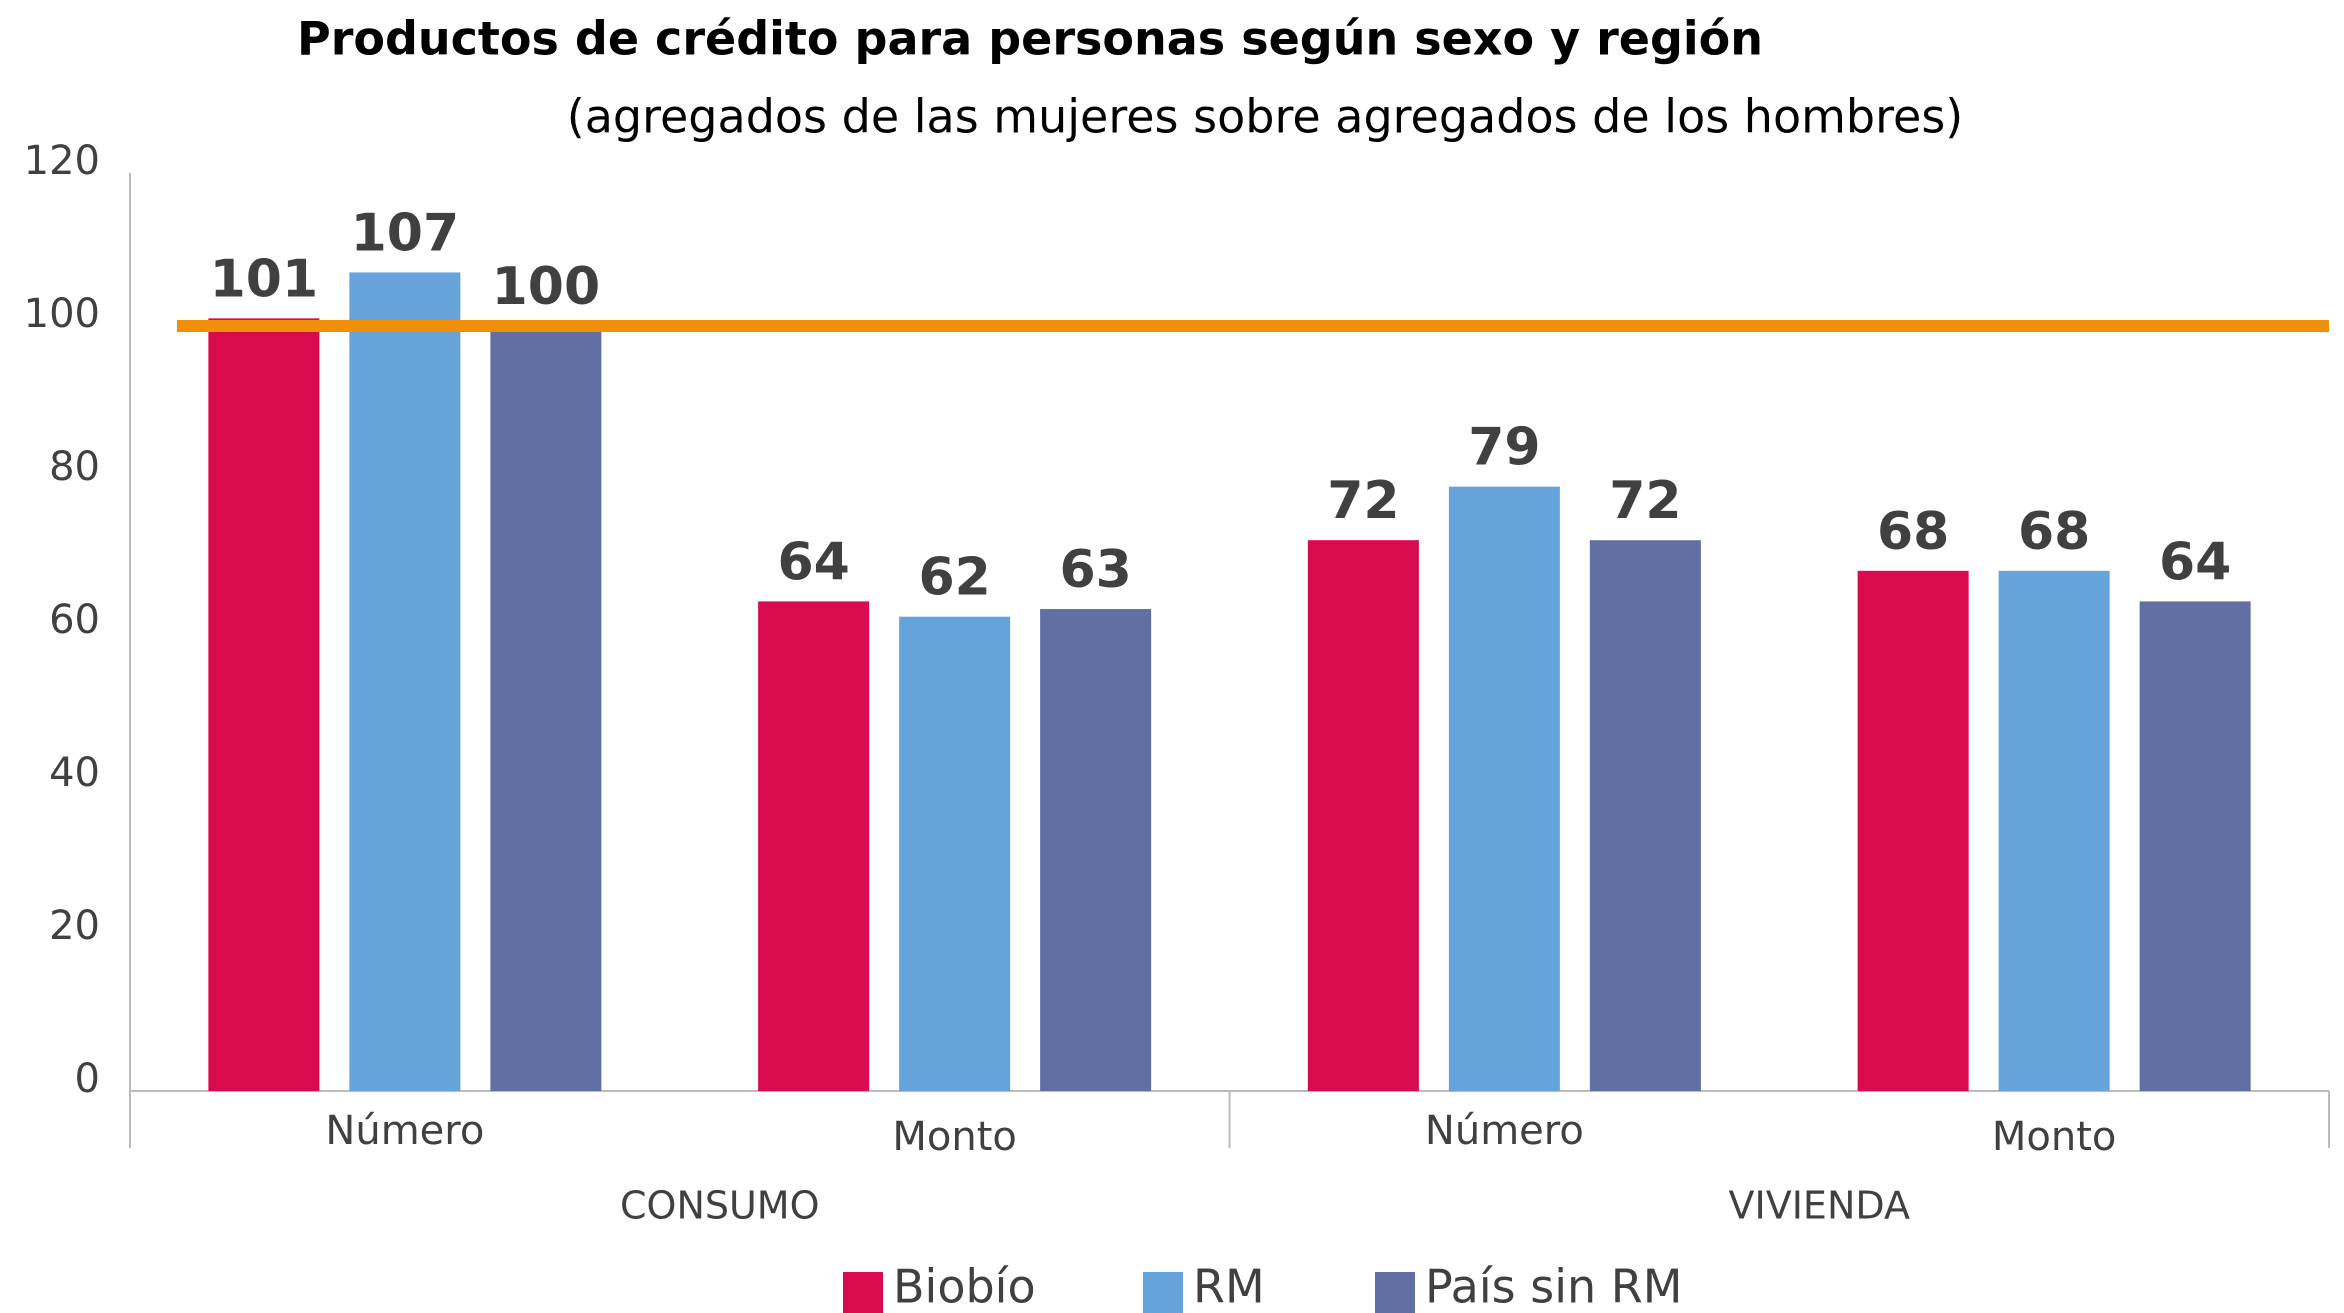  Describe the element at coordinates (264, 279) in the screenshot. I see `data-label: 101` at that location.